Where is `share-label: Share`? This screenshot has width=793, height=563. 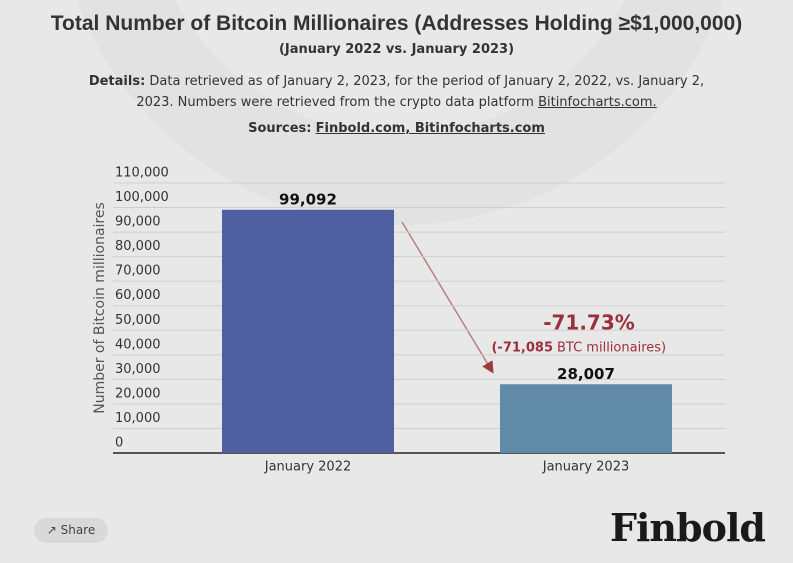 share-label: Share is located at coordinates (78, 530).